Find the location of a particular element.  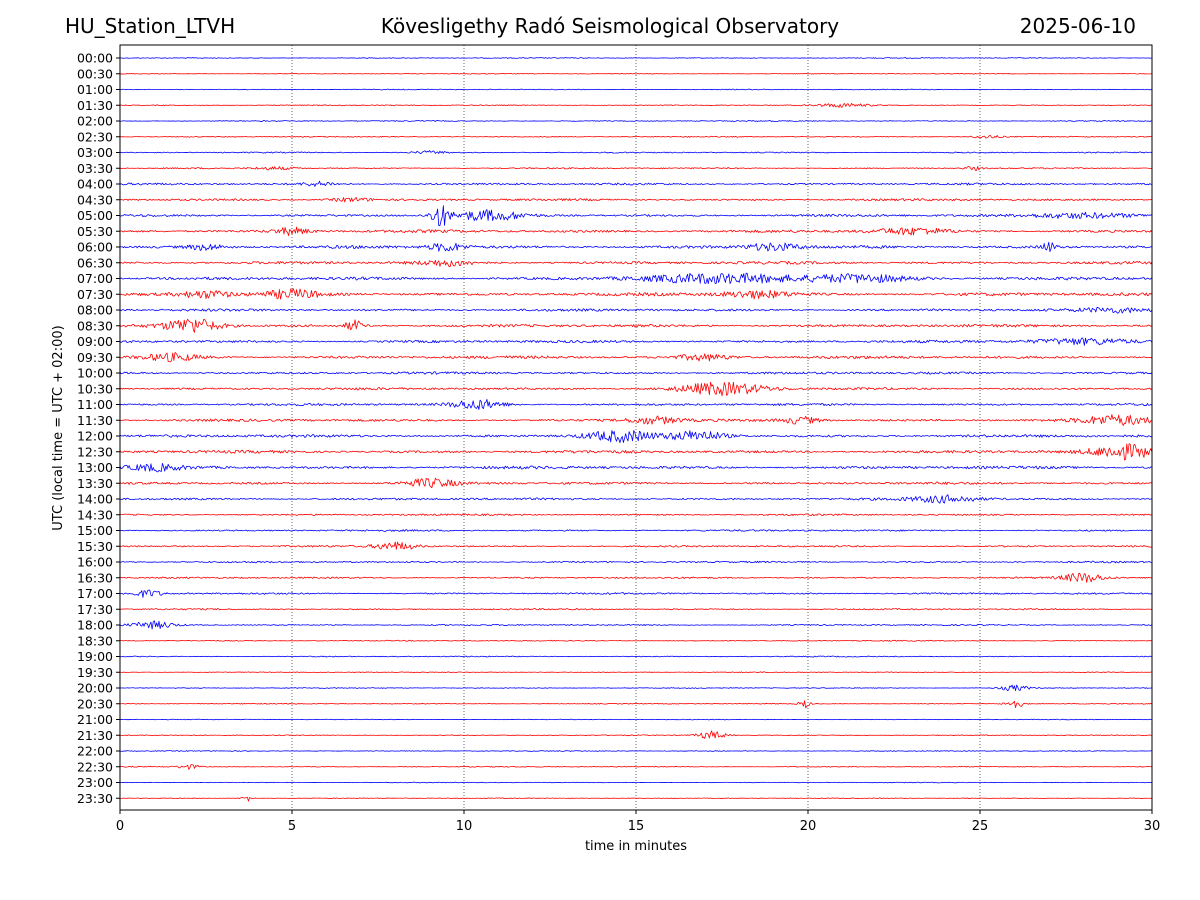

y-tick-label: 02:00 is located at coordinates (95, 121).